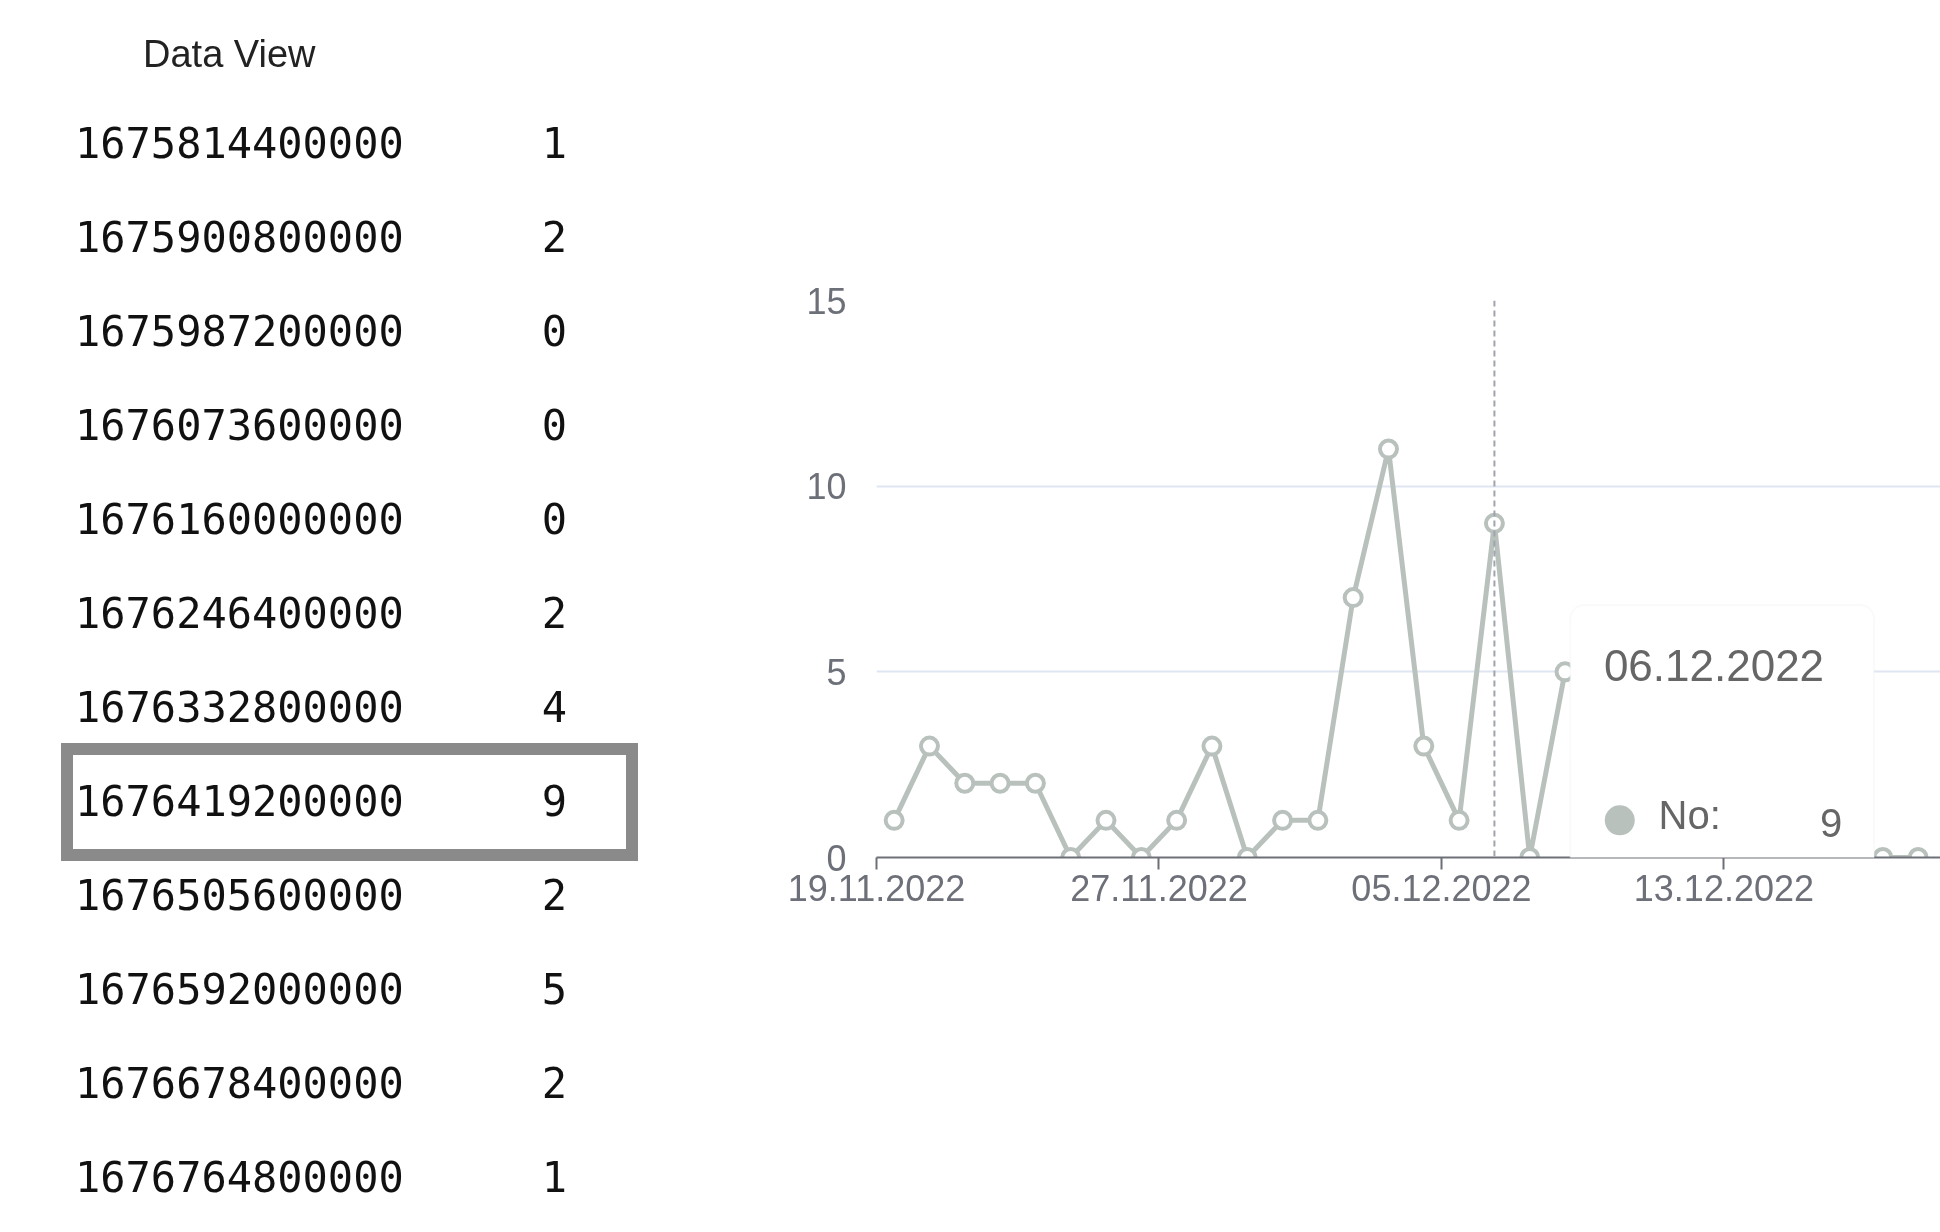  What do you see at coordinates (1159, 888) in the screenshot?
I see `x-tick-label: 27.11.2022` at bounding box center [1159, 888].